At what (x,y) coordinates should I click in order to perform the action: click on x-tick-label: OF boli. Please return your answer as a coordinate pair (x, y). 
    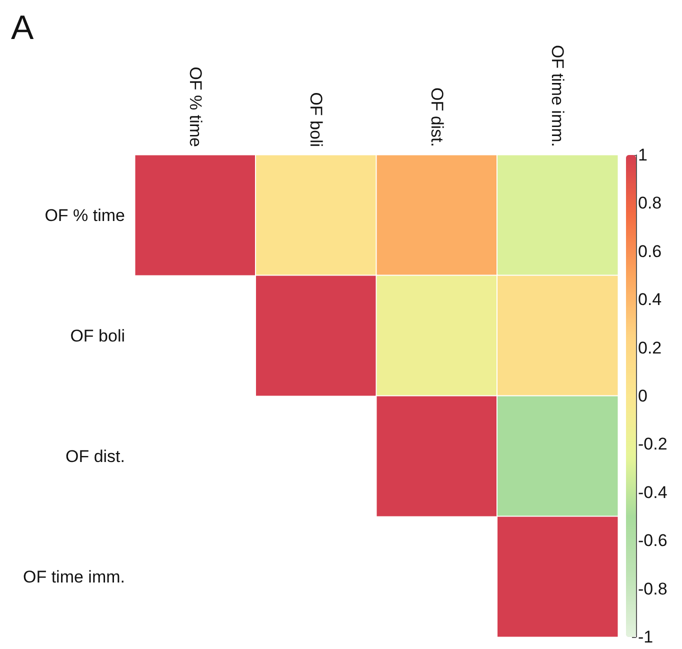
    Looking at the image, I should click on (316, 119).